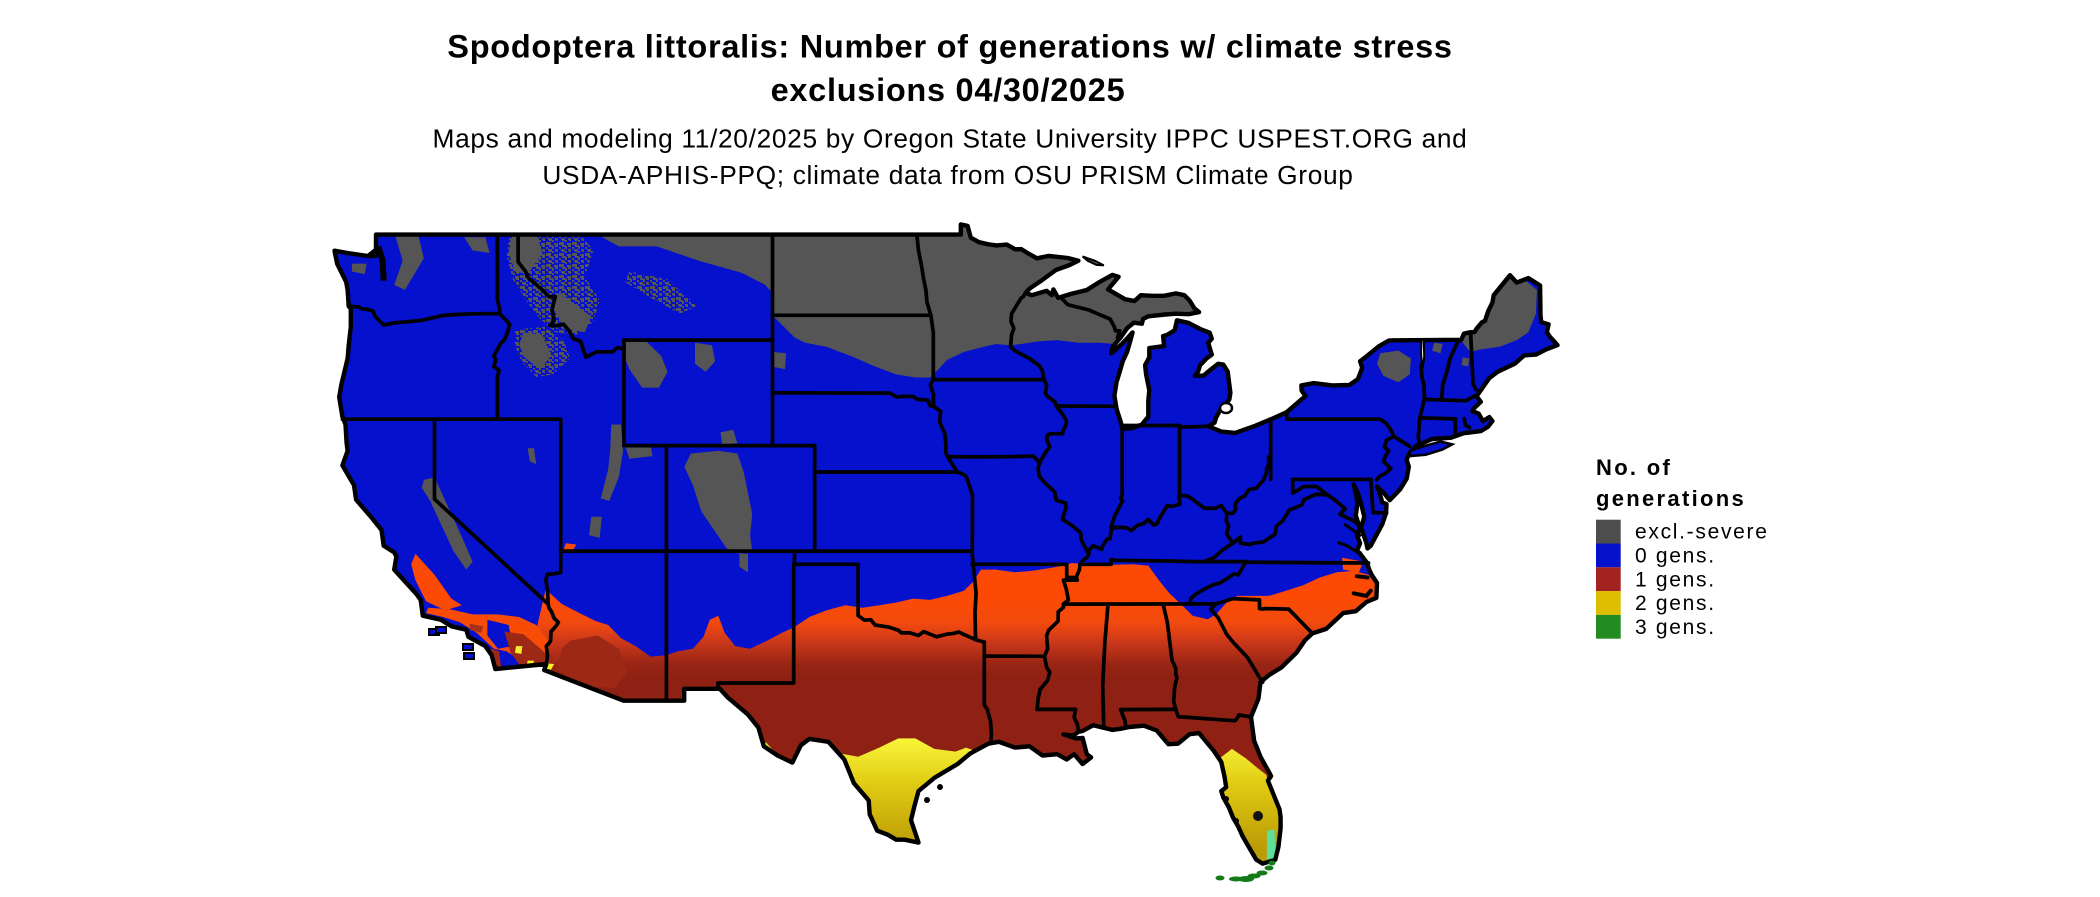 The image size is (2100, 897). Describe the element at coordinates (1675, 579) in the screenshot. I see `svg-text: 1 gens.` at that location.